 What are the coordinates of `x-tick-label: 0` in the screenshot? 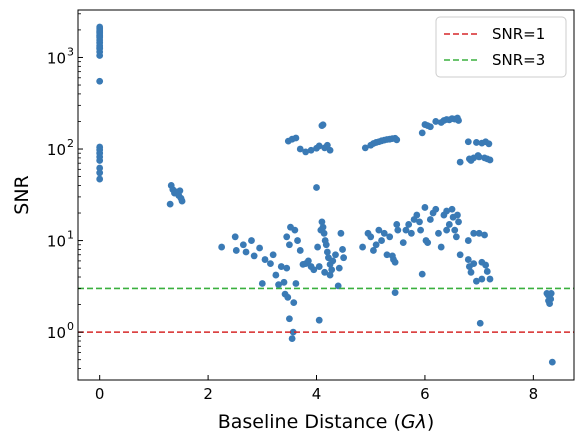 It's located at (100, 394).